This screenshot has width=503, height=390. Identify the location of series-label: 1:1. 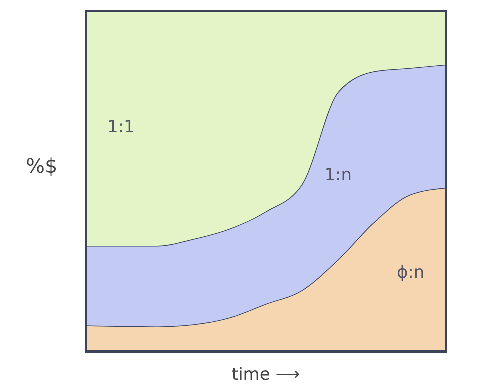
(121, 128).